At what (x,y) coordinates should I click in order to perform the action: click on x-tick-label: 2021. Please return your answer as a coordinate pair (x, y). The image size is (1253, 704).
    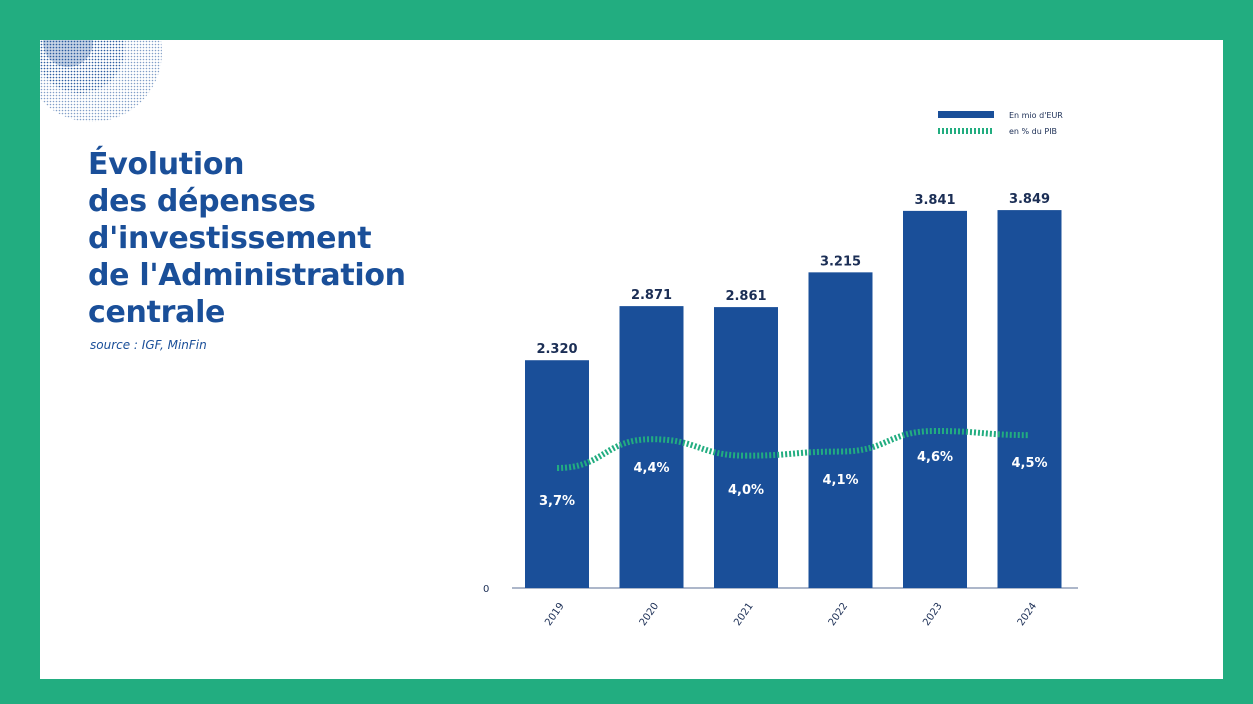
    Looking at the image, I should click on (744, 614).